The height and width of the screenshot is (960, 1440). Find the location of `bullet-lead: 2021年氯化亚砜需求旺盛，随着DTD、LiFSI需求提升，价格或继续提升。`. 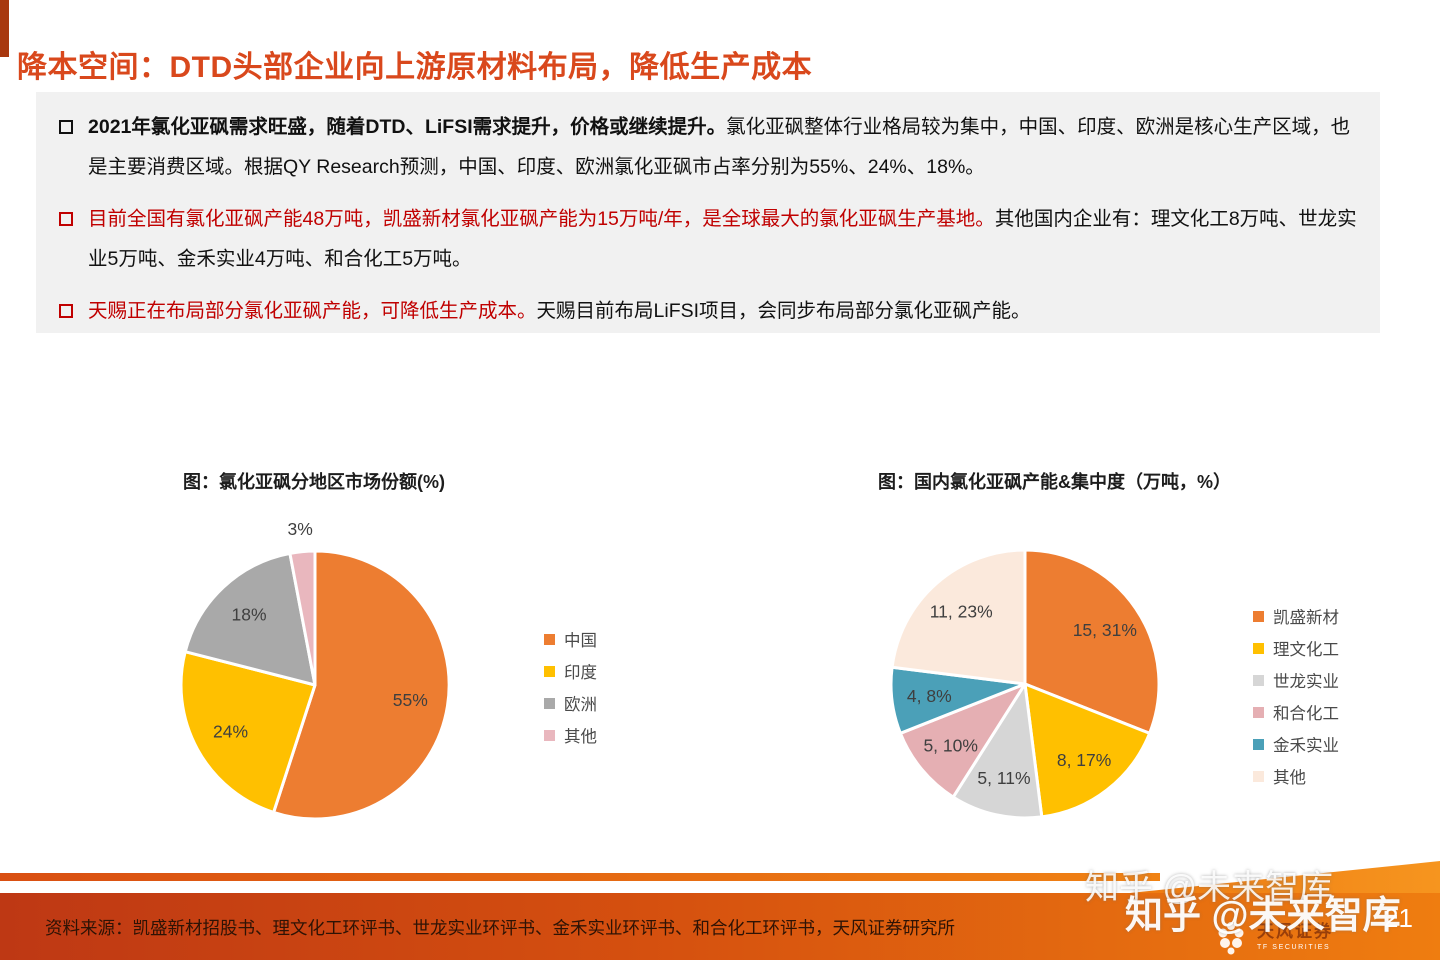

bullet-lead: 2021年氯化亚砜需求旺盛，随着DTD、LiFSI需求提升，价格或继续提升。 is located at coordinates (407, 127).